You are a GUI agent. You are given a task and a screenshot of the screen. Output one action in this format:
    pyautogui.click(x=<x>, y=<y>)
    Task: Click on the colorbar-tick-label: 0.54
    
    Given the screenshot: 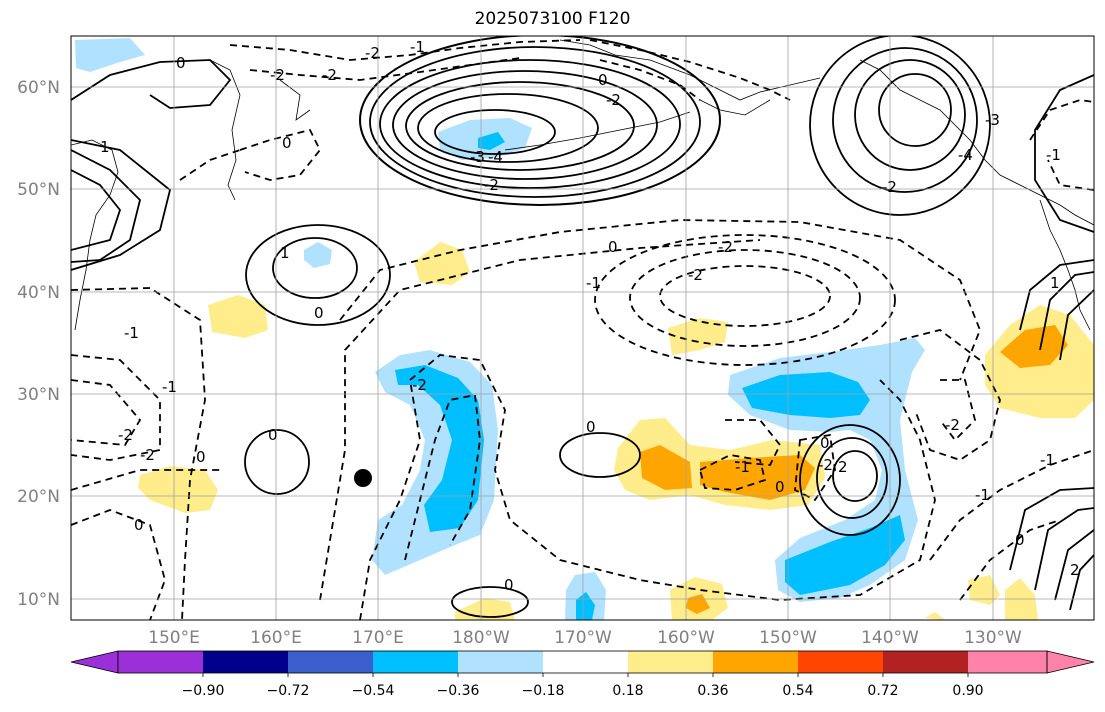 What is the action you would take?
    pyautogui.click(x=797, y=691)
    